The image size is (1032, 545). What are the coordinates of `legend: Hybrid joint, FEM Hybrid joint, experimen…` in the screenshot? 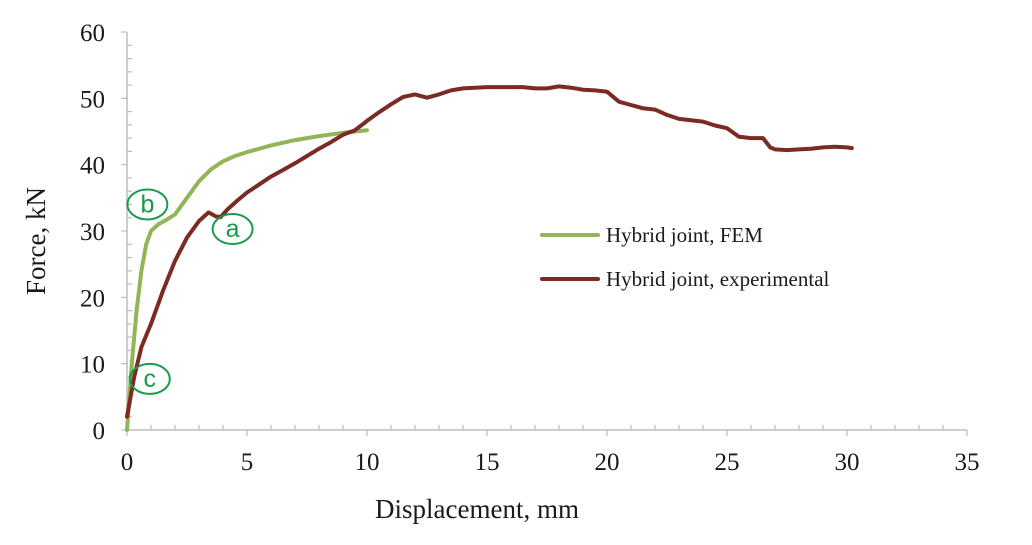 It's located at (685, 257).